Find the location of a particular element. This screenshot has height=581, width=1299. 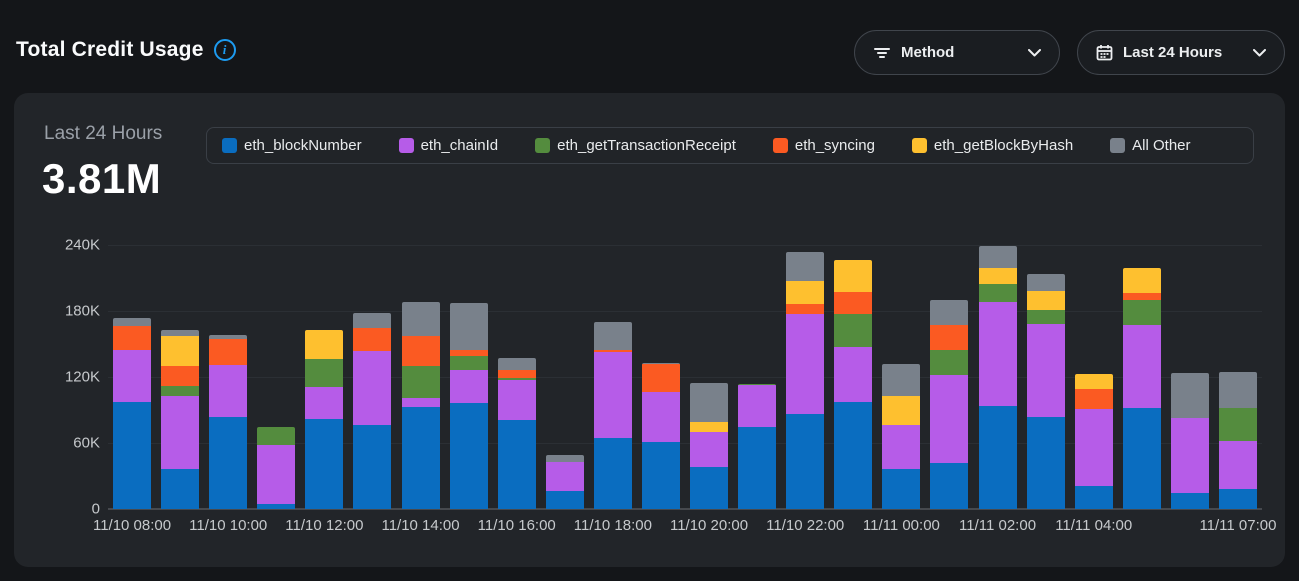

page-title: Total Credit Usage is located at coordinates (110, 49).